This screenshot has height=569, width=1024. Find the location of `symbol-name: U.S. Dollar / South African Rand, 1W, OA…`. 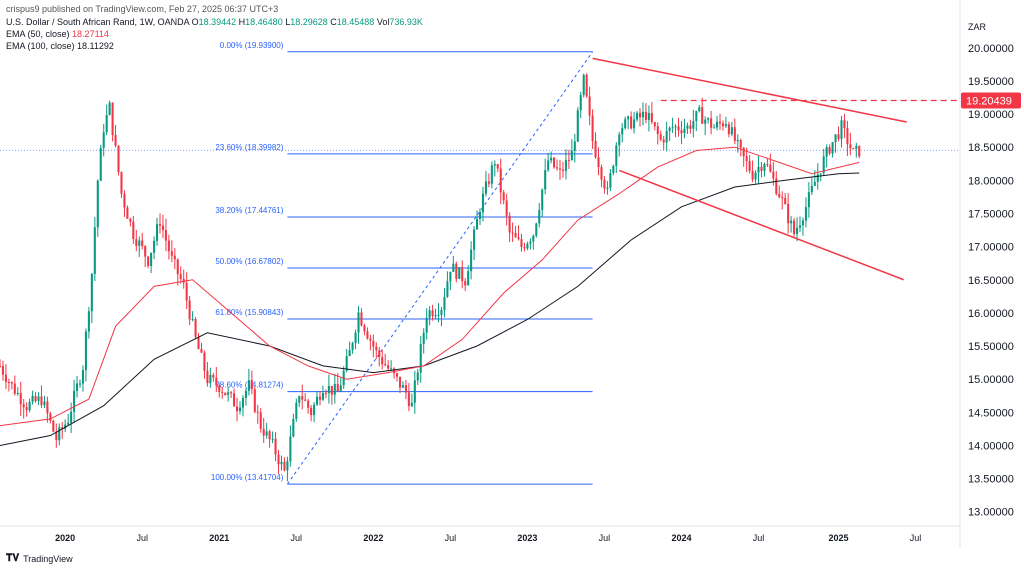

symbol-name: U.S. Dollar / South African Rand, 1W, OA… is located at coordinates (98, 22).